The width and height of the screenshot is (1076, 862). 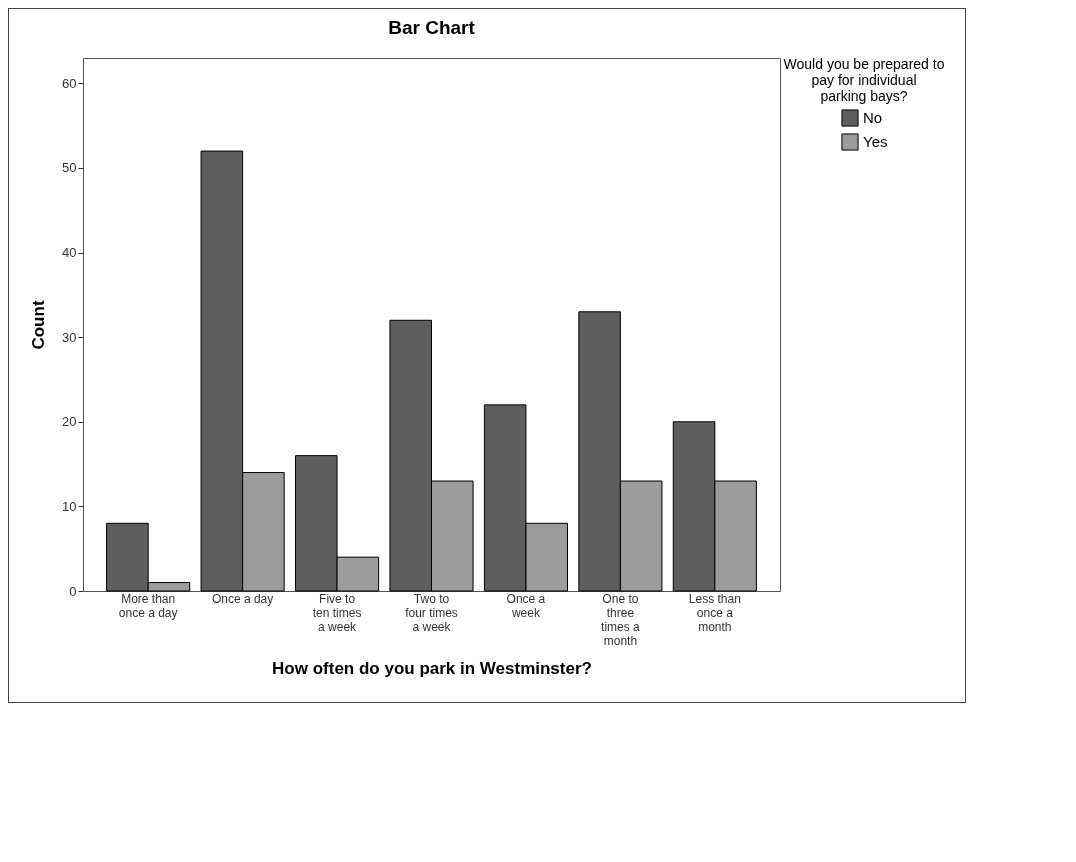 I want to click on legend-label: No, so click(x=873, y=117).